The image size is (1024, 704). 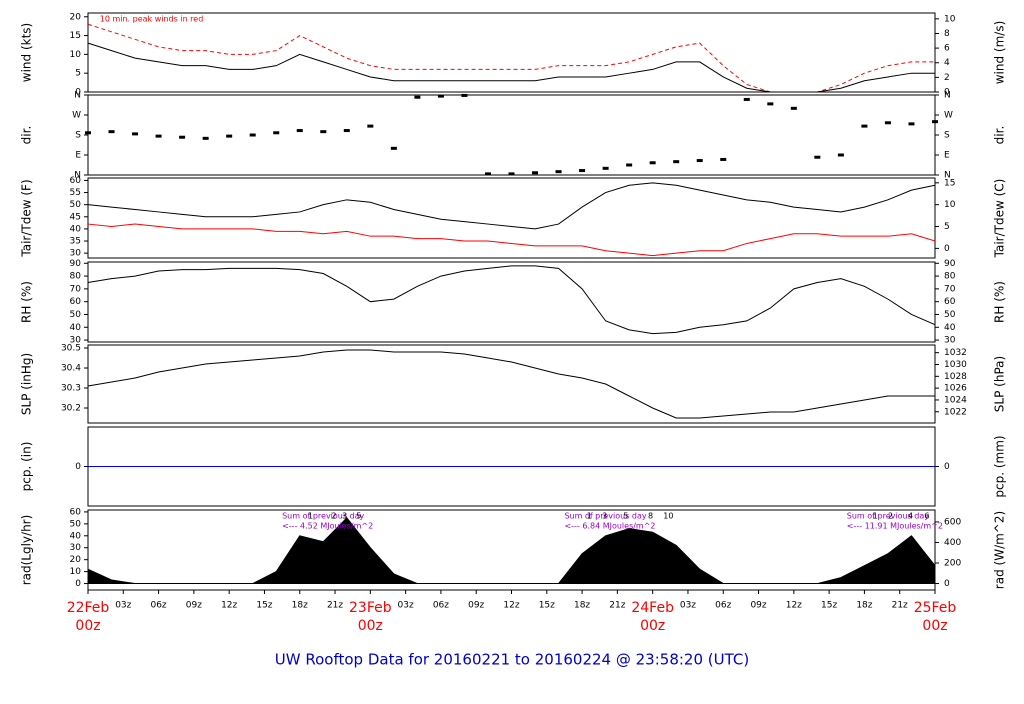 I want to click on y2-tick-label: 5, so click(x=947, y=227).